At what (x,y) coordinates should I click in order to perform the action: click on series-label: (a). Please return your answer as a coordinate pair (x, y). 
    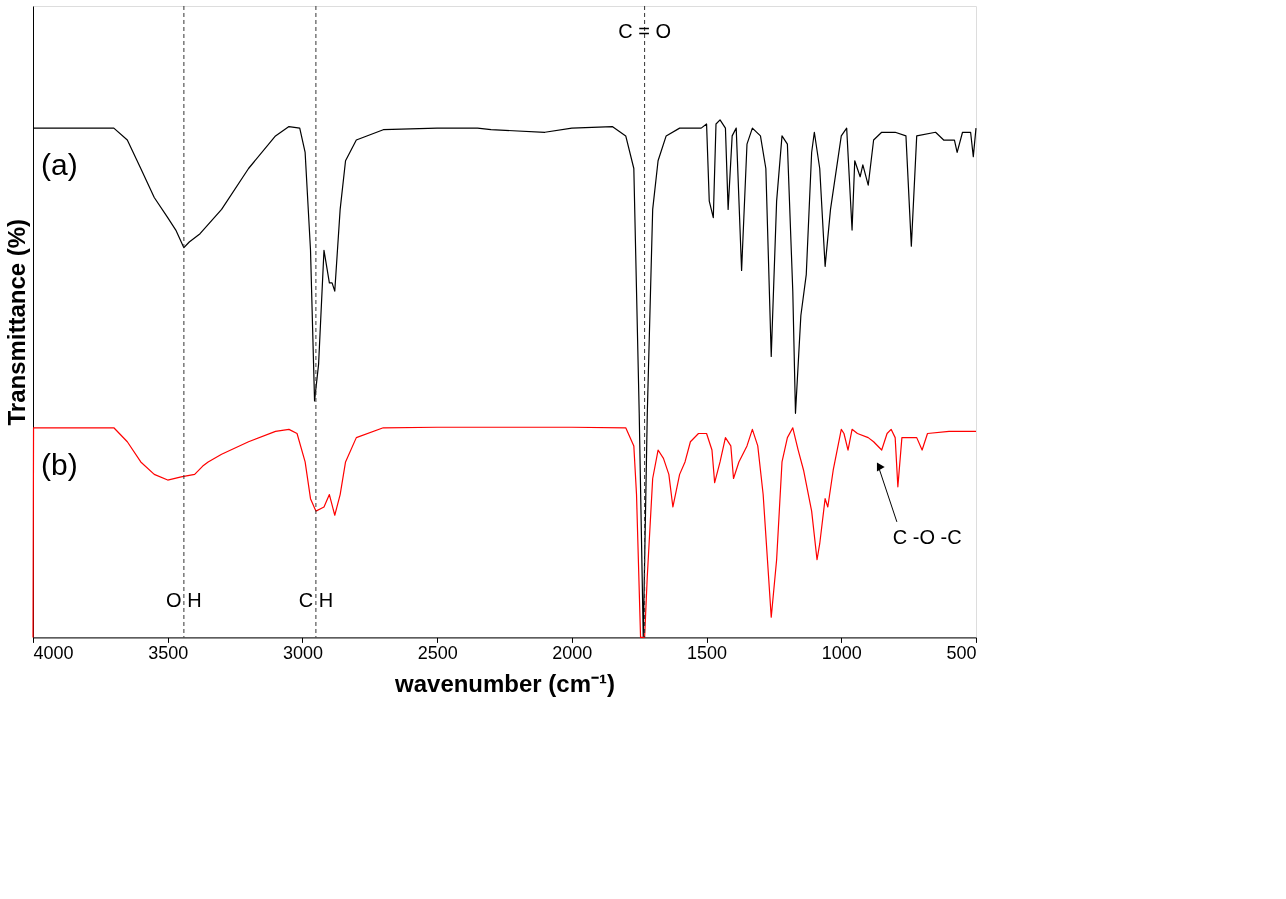
    Looking at the image, I should click on (59, 165).